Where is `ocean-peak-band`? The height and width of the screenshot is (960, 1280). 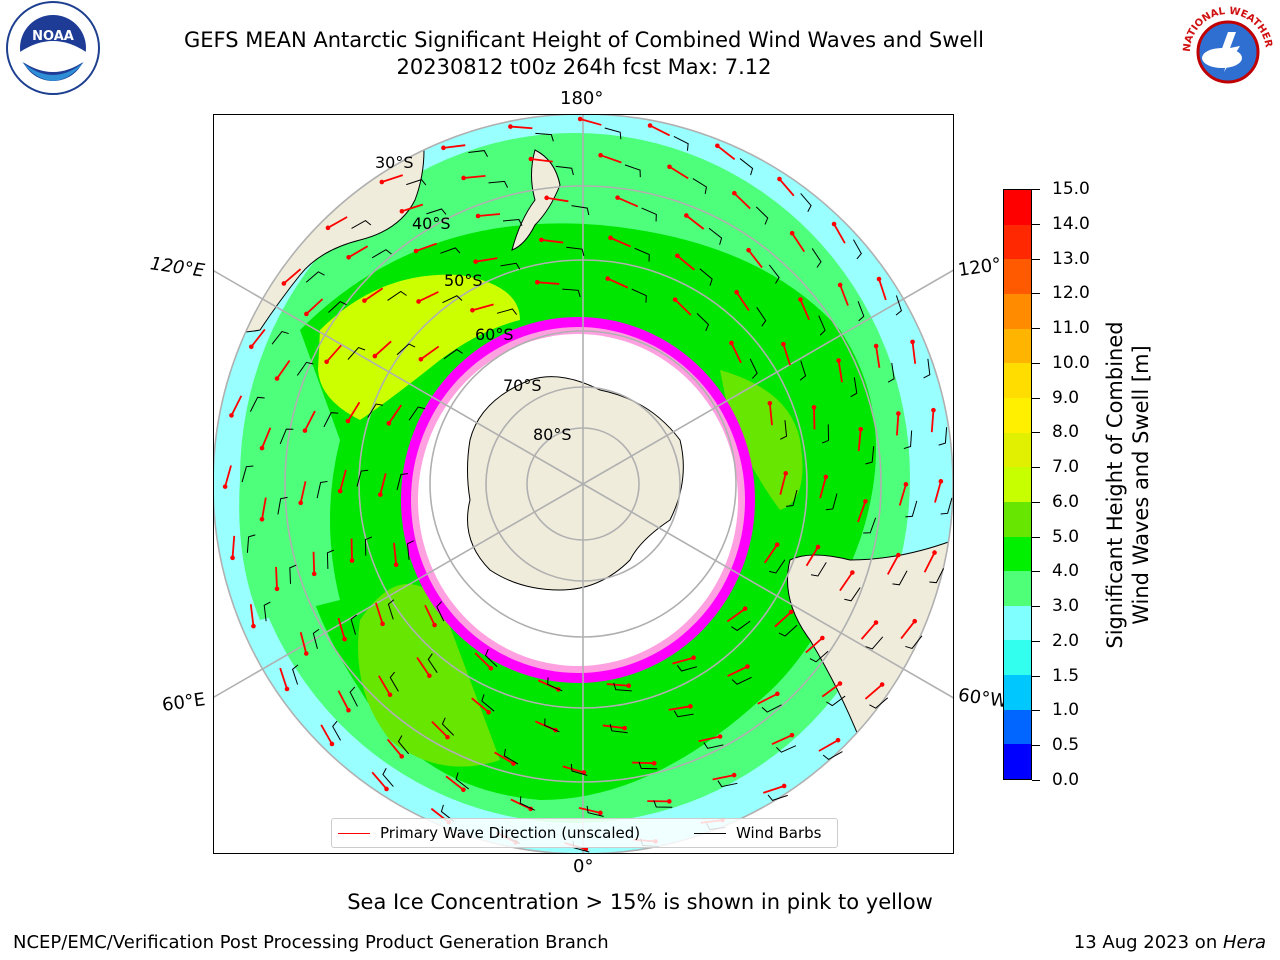 ocean-peak-band is located at coordinates (419, 347).